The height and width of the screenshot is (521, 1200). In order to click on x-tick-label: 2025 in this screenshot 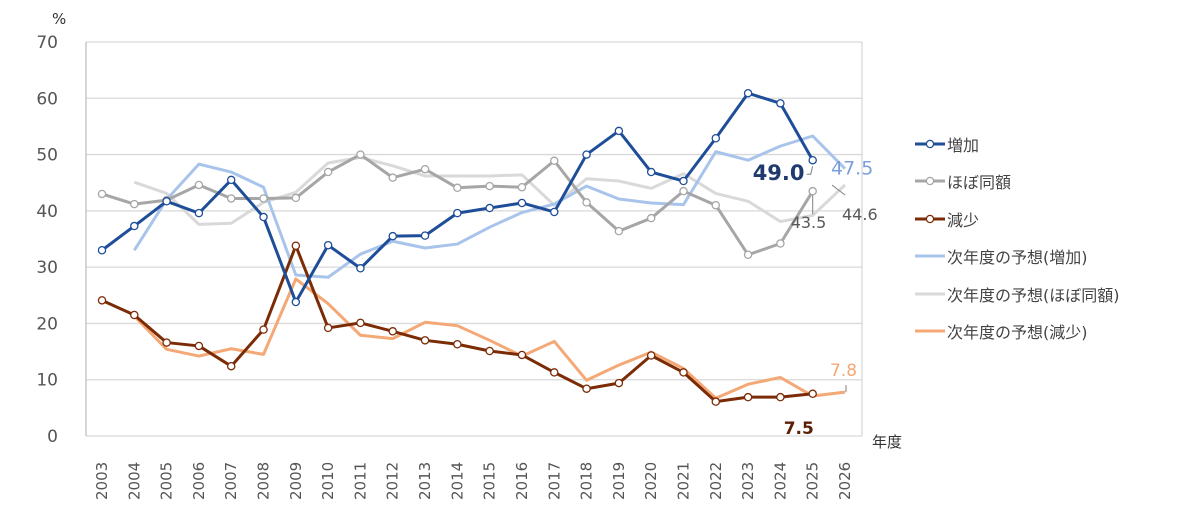, I will do `click(813, 481)`.